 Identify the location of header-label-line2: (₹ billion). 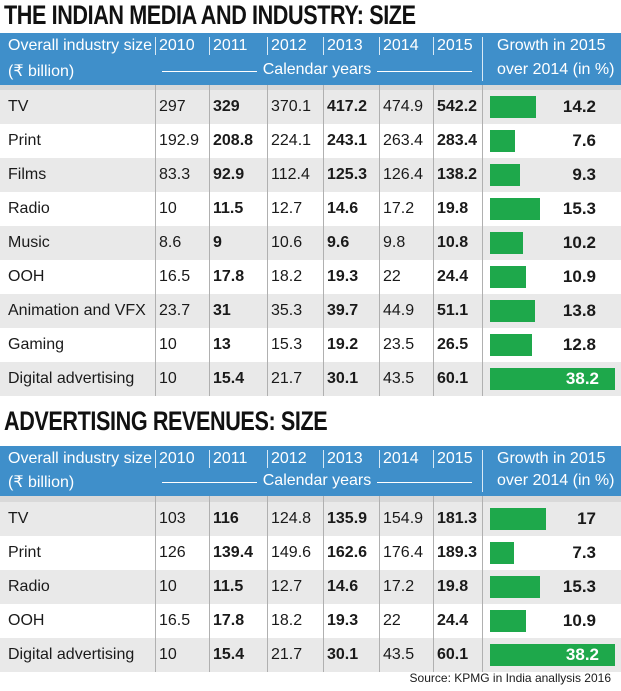
(41, 482).